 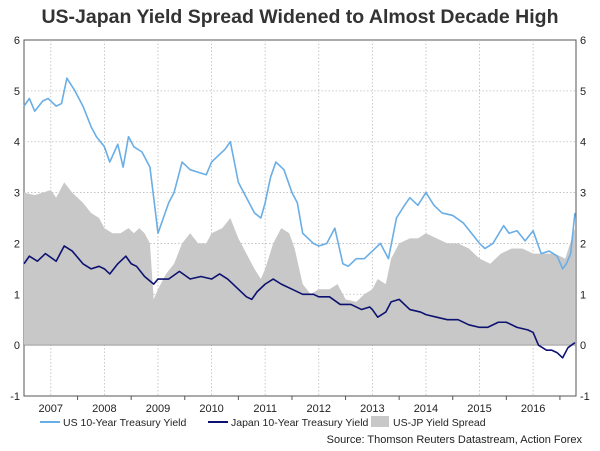 What do you see at coordinates (211, 409) in the screenshot?
I see `x-tick-label: 2010` at bounding box center [211, 409].